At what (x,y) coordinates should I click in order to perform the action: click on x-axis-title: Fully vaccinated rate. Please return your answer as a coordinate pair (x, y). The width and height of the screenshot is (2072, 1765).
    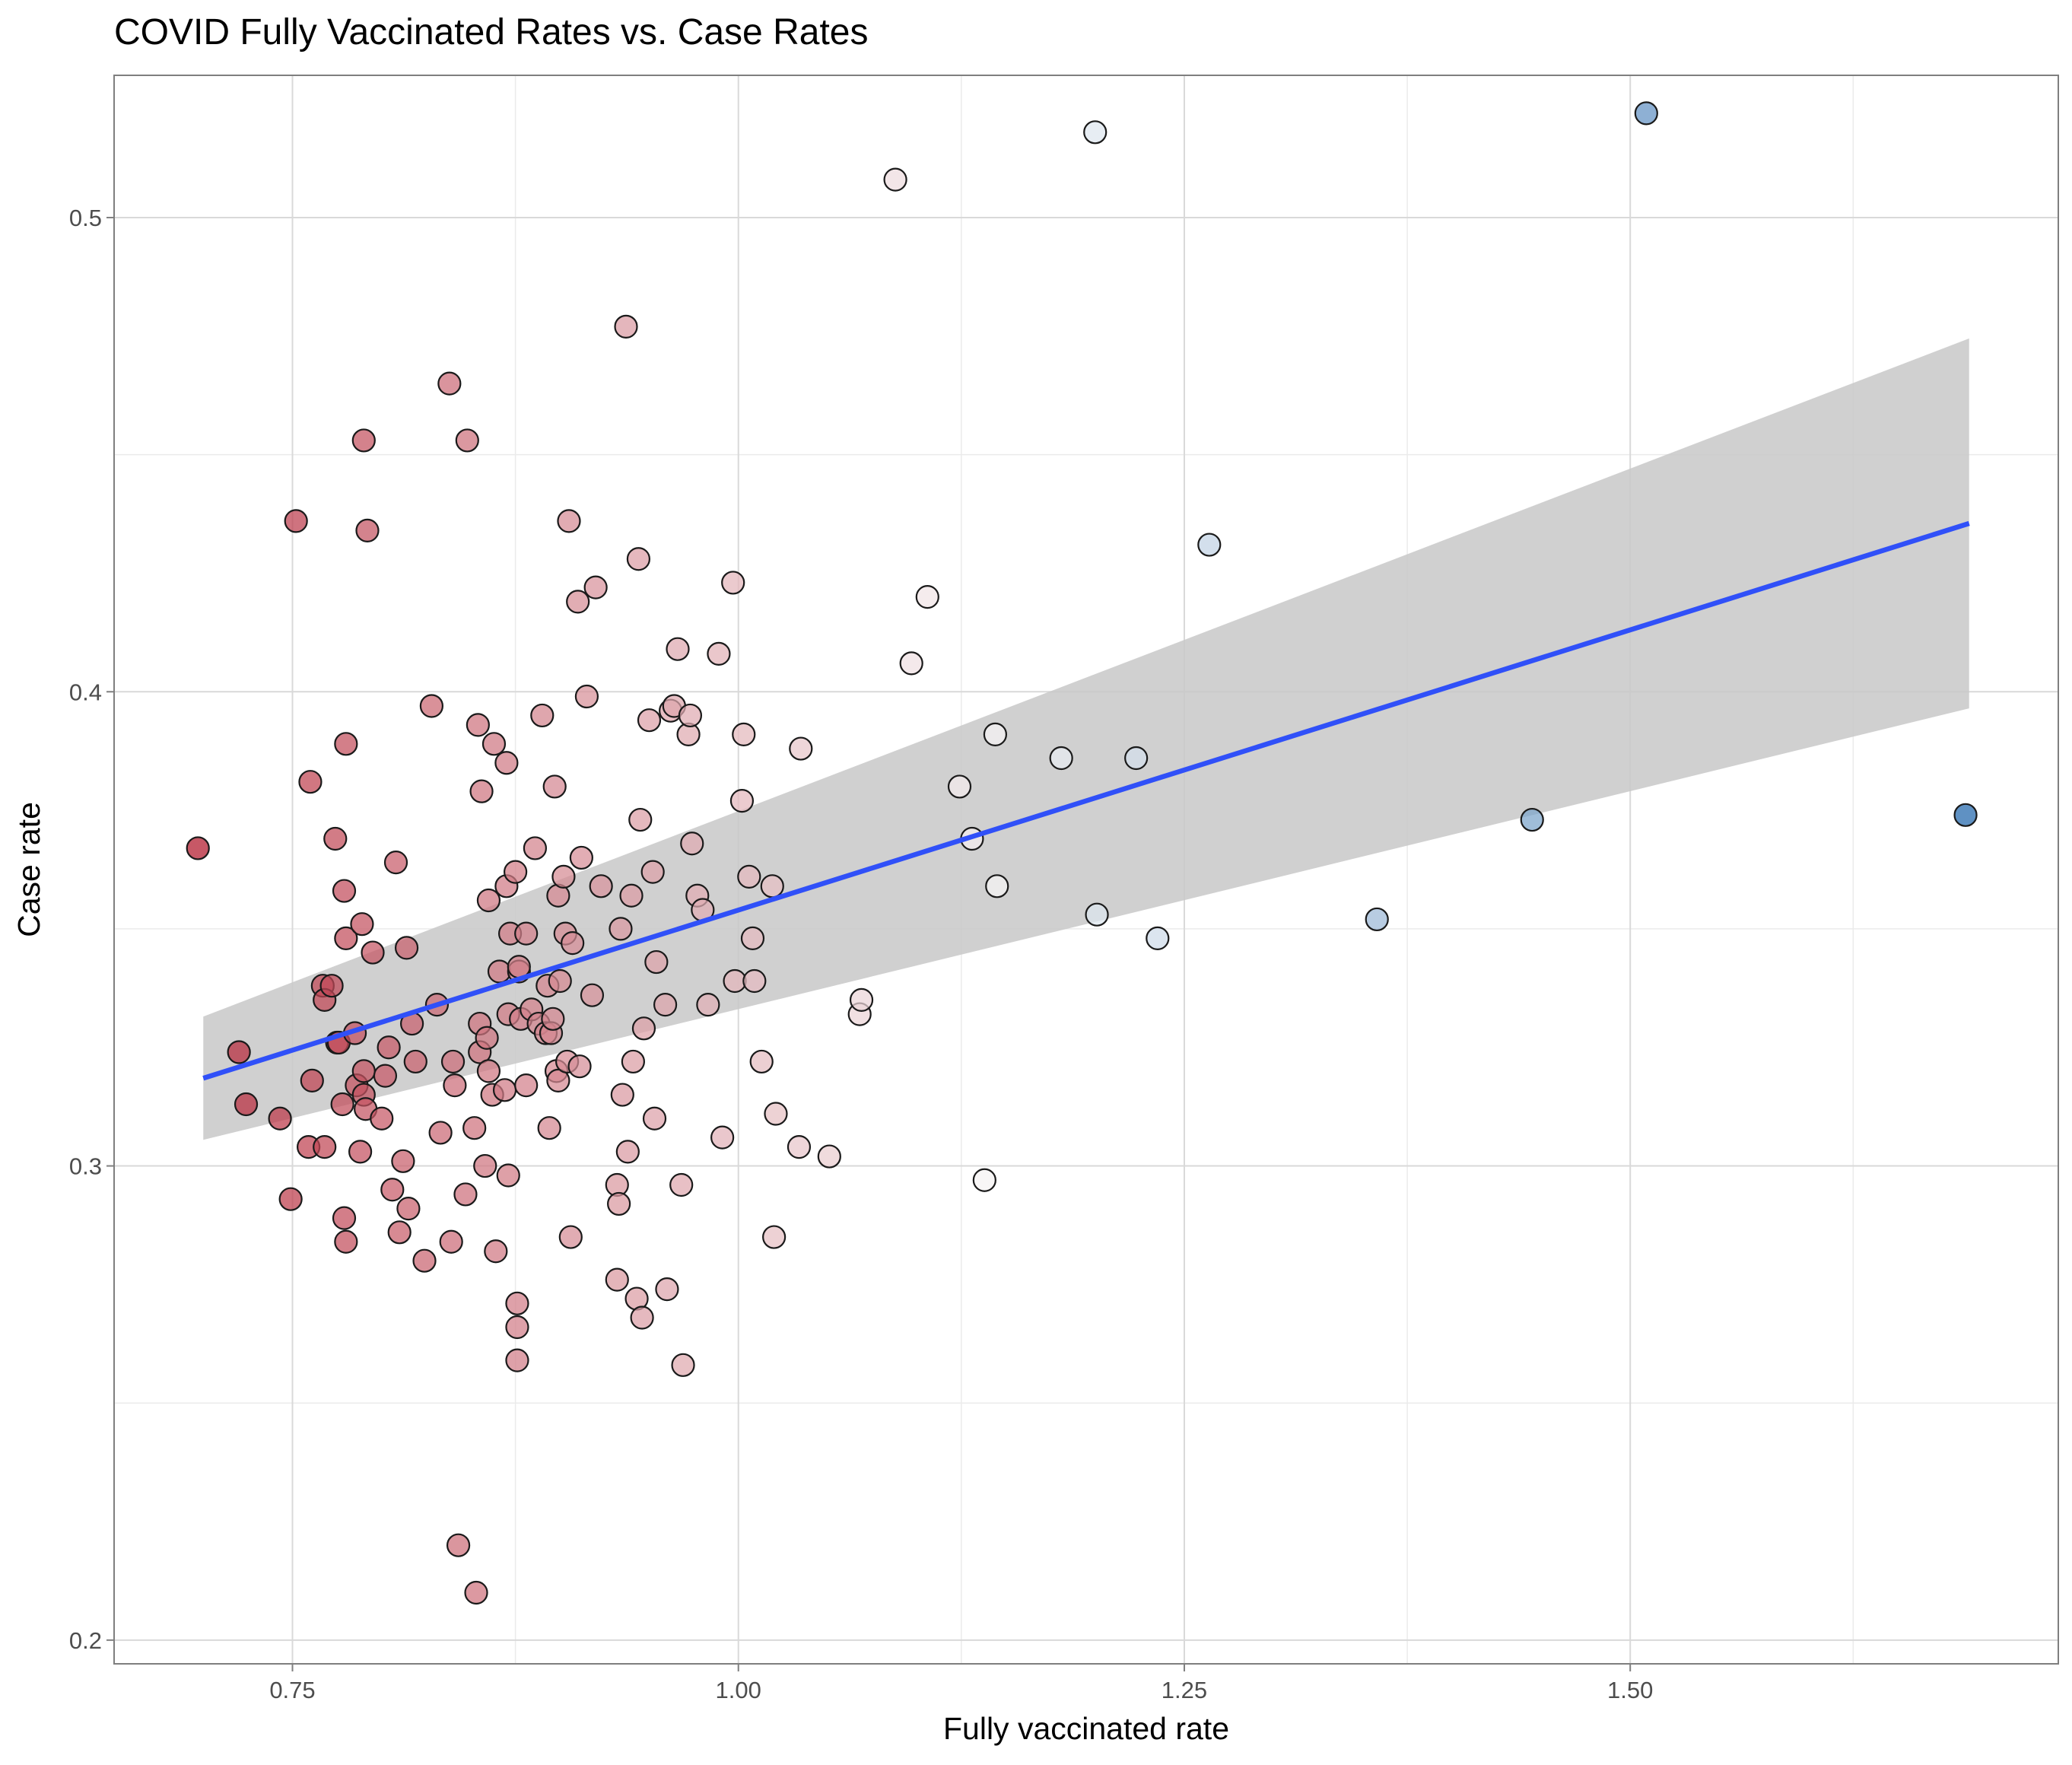
    Looking at the image, I should click on (1086, 1728).